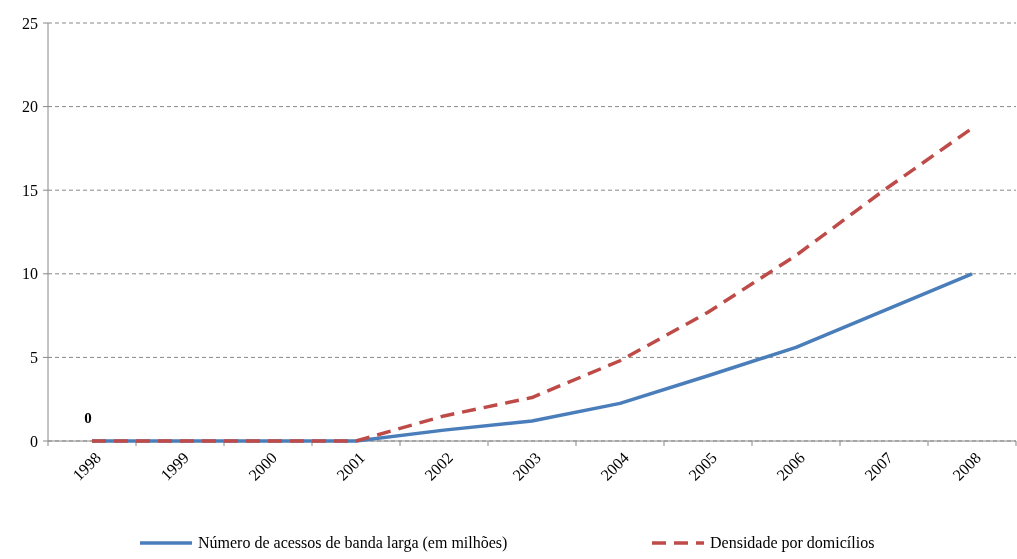  I want to click on y-tick-label: 15, so click(30, 190).